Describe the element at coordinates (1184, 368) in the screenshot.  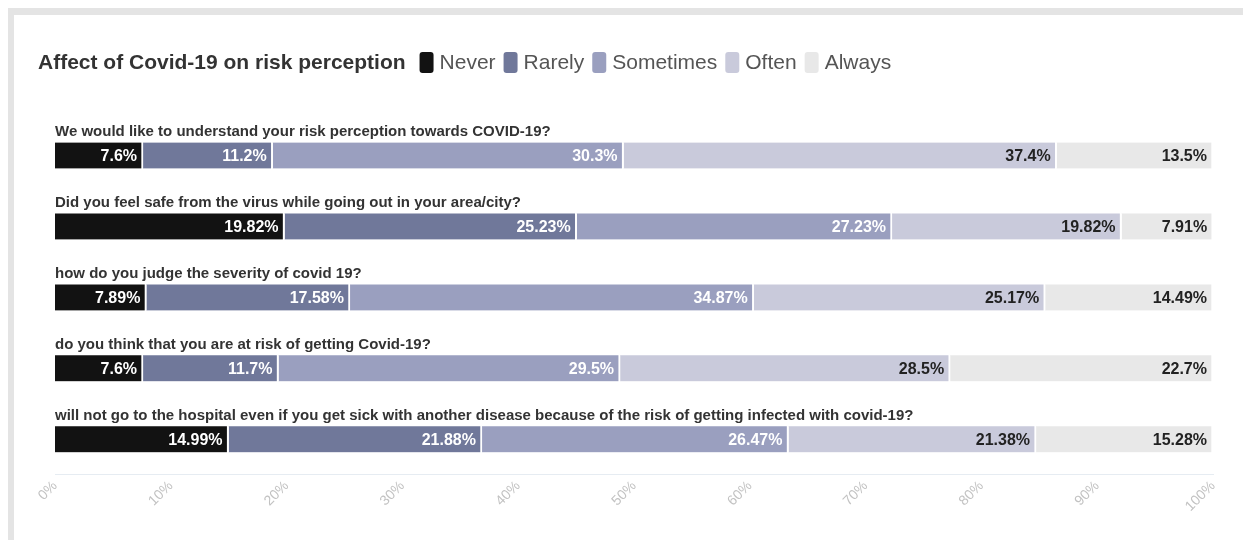
I see `data-label: 22.7%` at that location.